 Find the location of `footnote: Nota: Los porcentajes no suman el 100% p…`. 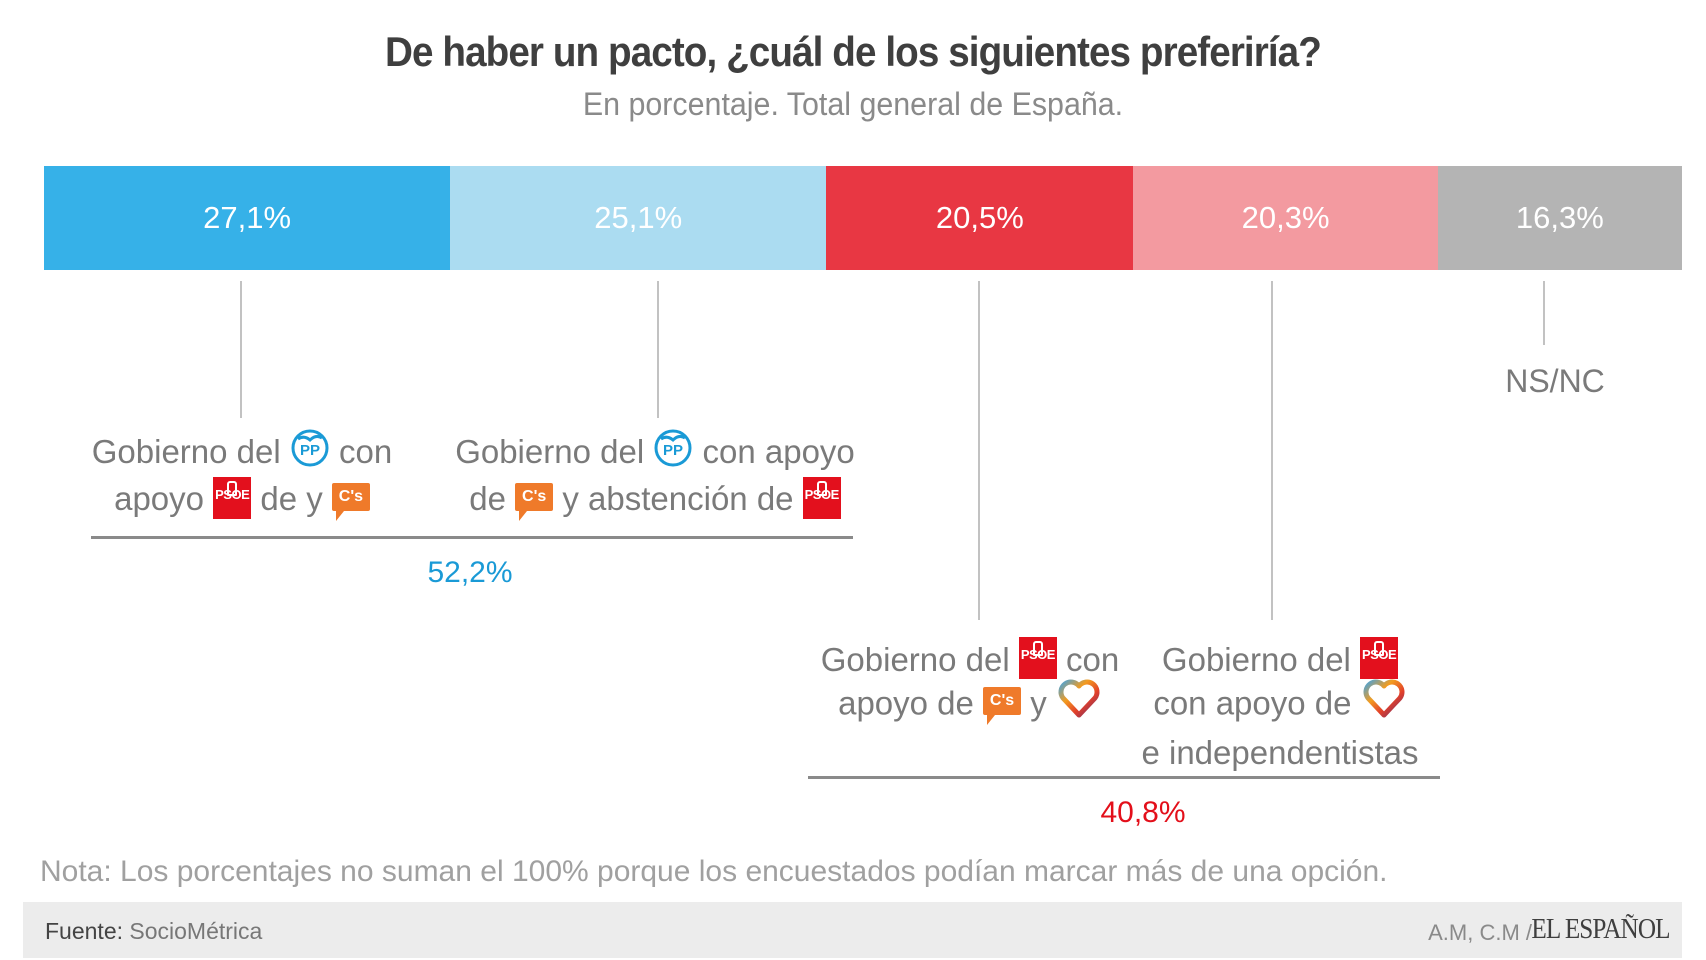

footnote: Nota: Los porcentajes no suman el 100% p… is located at coordinates (714, 871).